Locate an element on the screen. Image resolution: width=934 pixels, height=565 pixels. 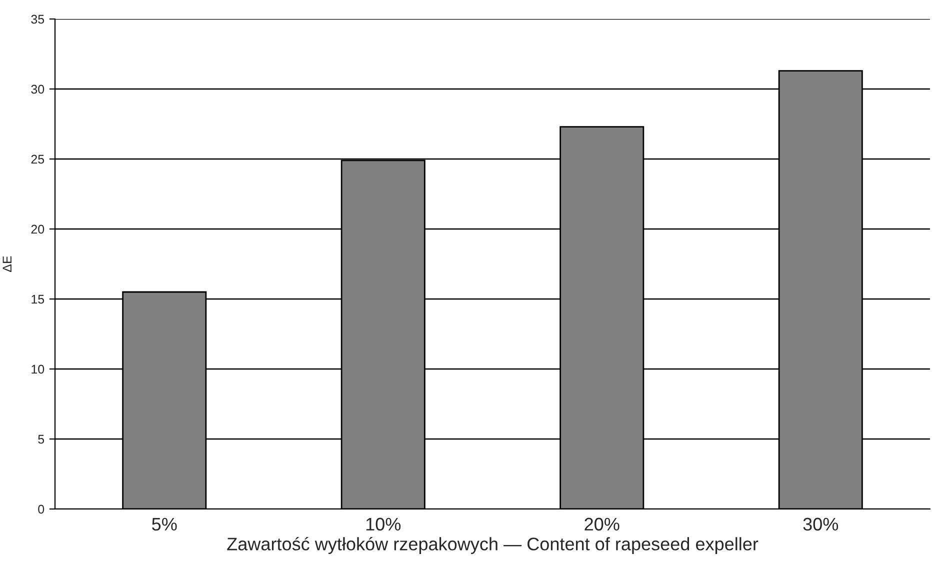
y-tick-label: 30 is located at coordinates (37, 89).